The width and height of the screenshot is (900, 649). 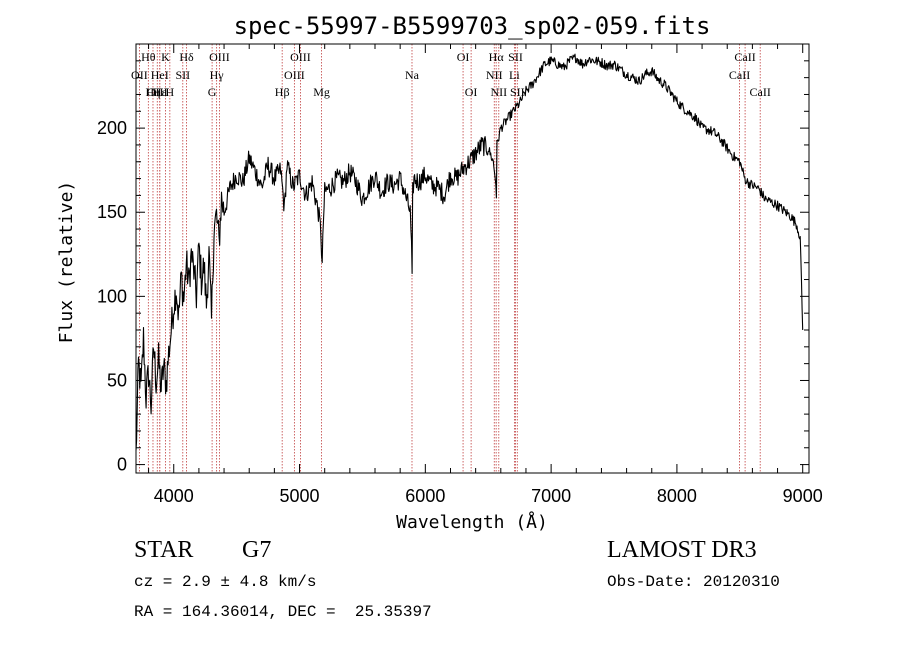 What do you see at coordinates (463, 57) in the screenshot?
I see `line-label-18: OI` at bounding box center [463, 57].